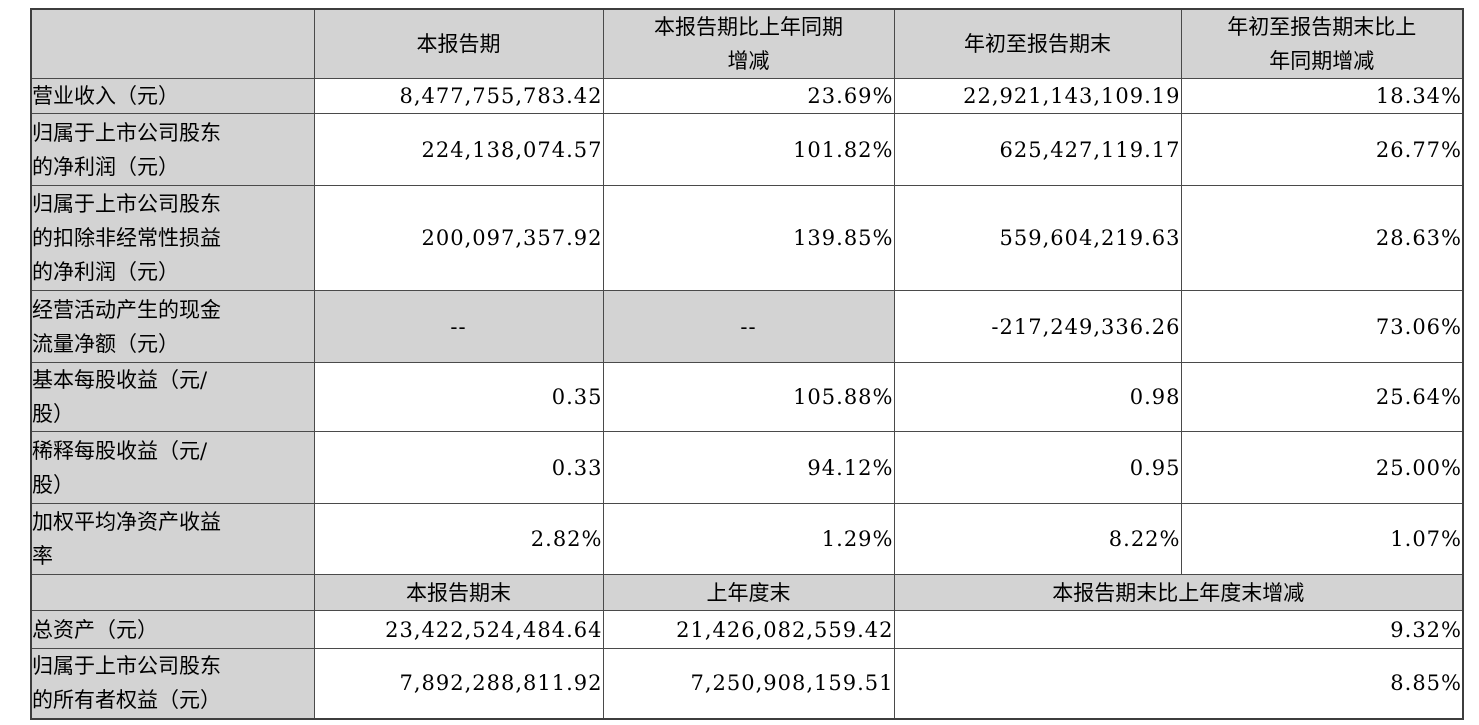  I want to click on row-label: 稀释每股收益（元/ 股）, so click(172, 467).